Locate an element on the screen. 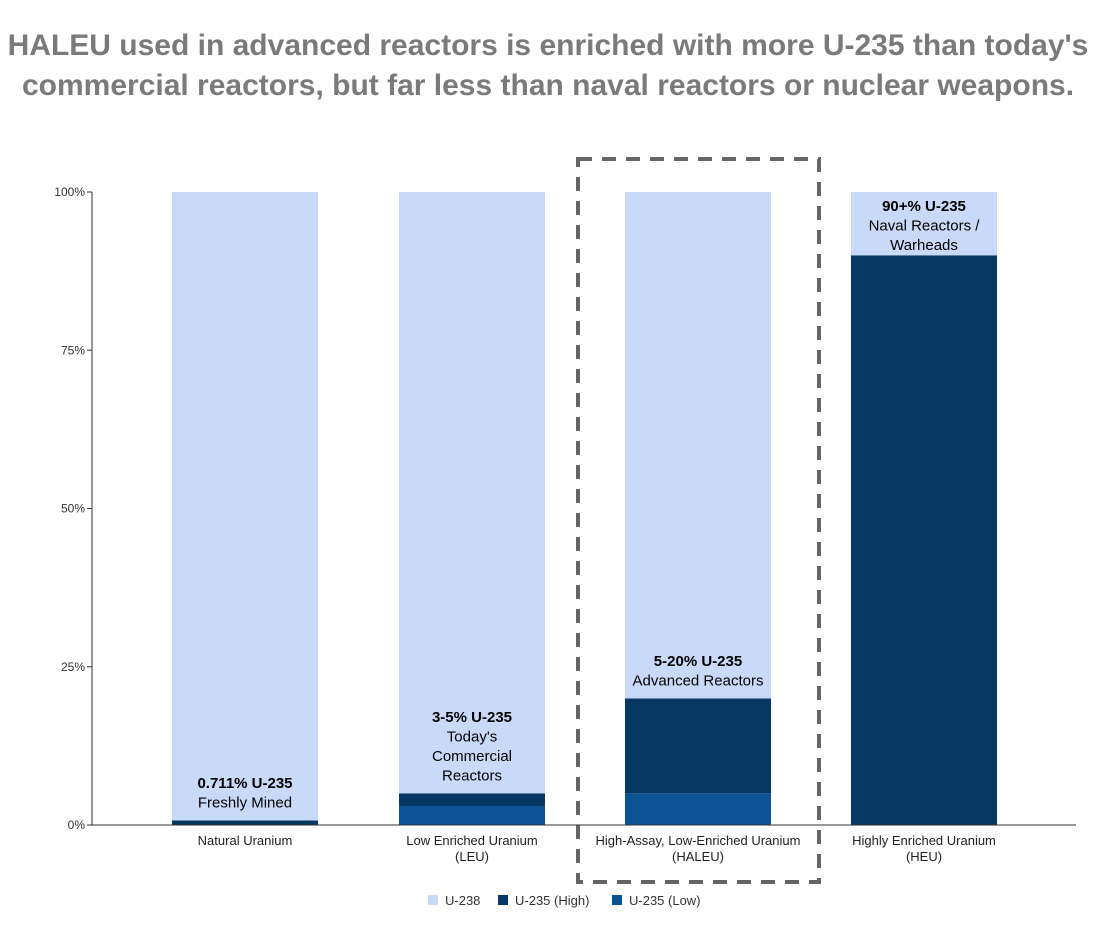 Image resolution: width=1096 pixels, height=936 pixels. annotation-text: Advanced Reactors is located at coordinates (698, 680).